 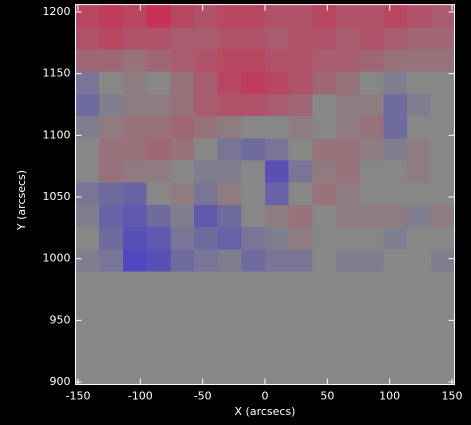 What do you see at coordinates (389, 396) in the screenshot?
I see `x-tick-label: 100` at bounding box center [389, 396].